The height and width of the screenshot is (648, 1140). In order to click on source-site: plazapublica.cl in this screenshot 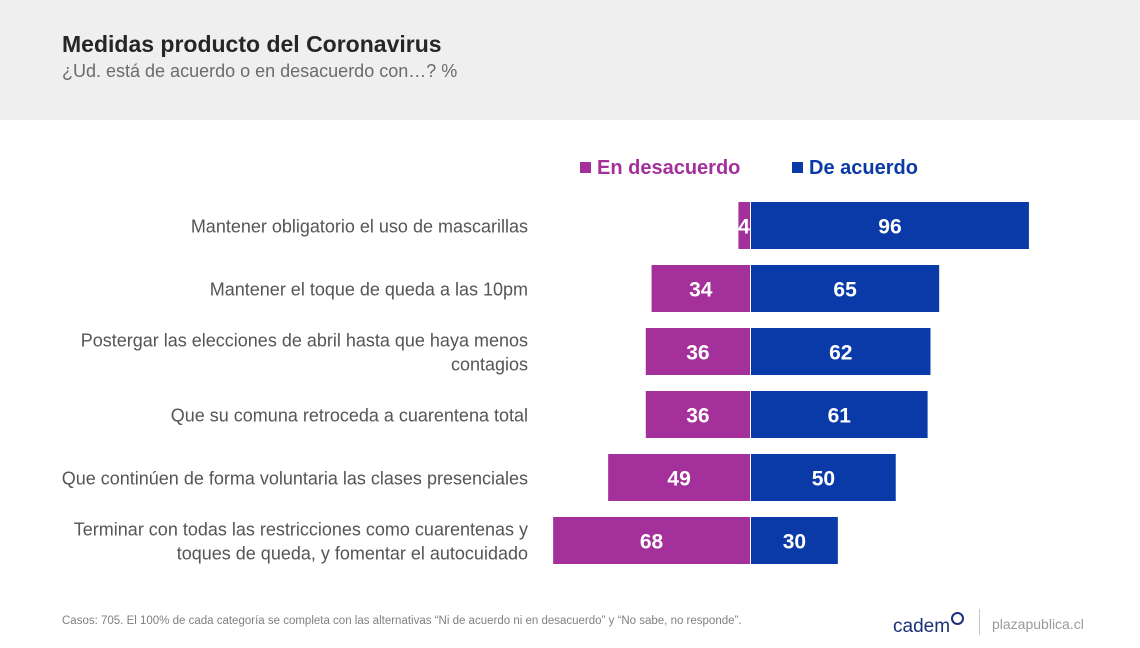, I will do `click(1038, 624)`.